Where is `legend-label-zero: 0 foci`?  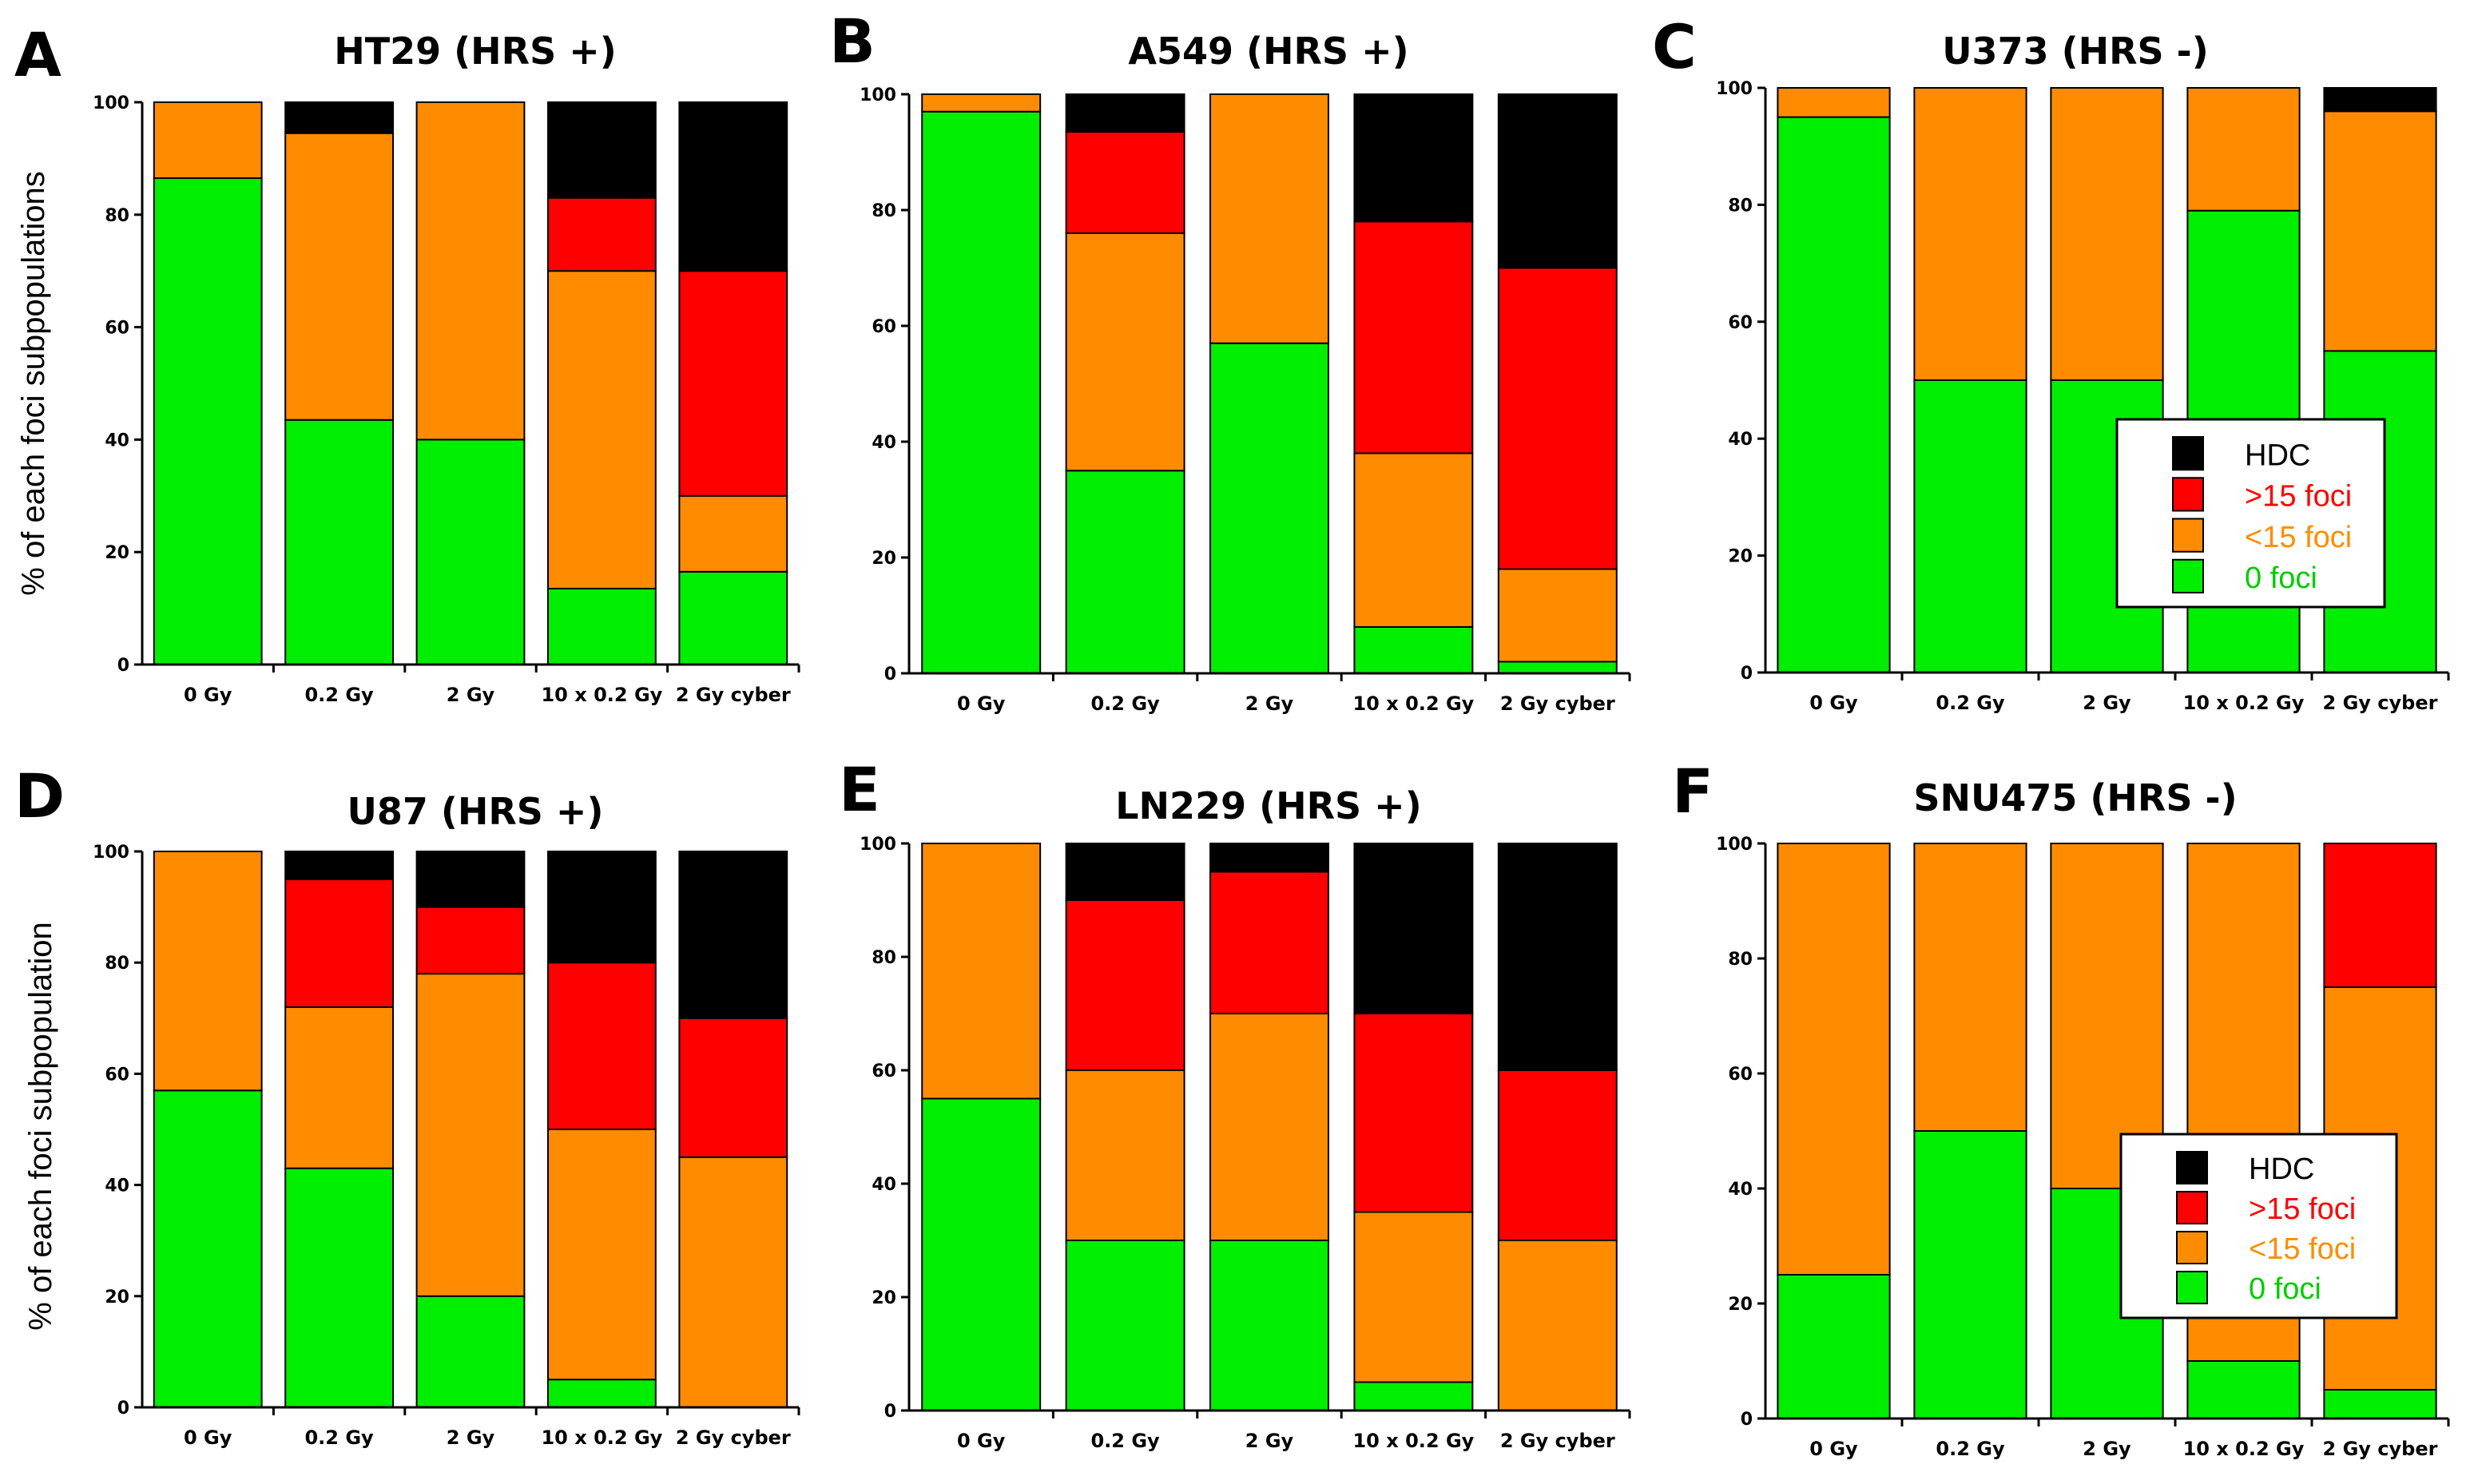
legend-label-zero: 0 foci is located at coordinates (2285, 1289).